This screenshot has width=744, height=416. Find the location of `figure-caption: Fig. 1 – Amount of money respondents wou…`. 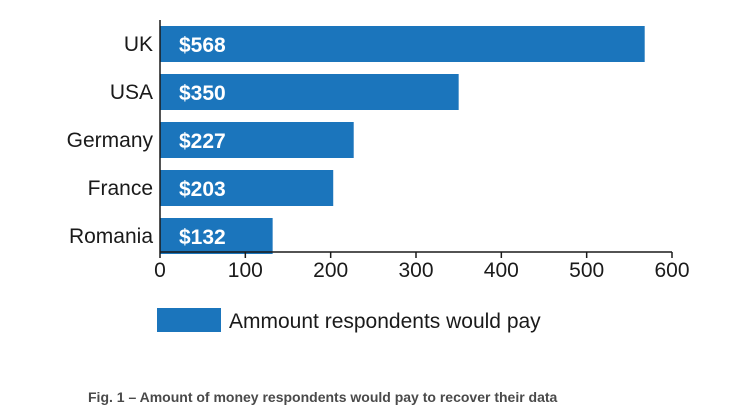

figure-caption: Fig. 1 – Amount of money respondents wou… is located at coordinates (323, 397).